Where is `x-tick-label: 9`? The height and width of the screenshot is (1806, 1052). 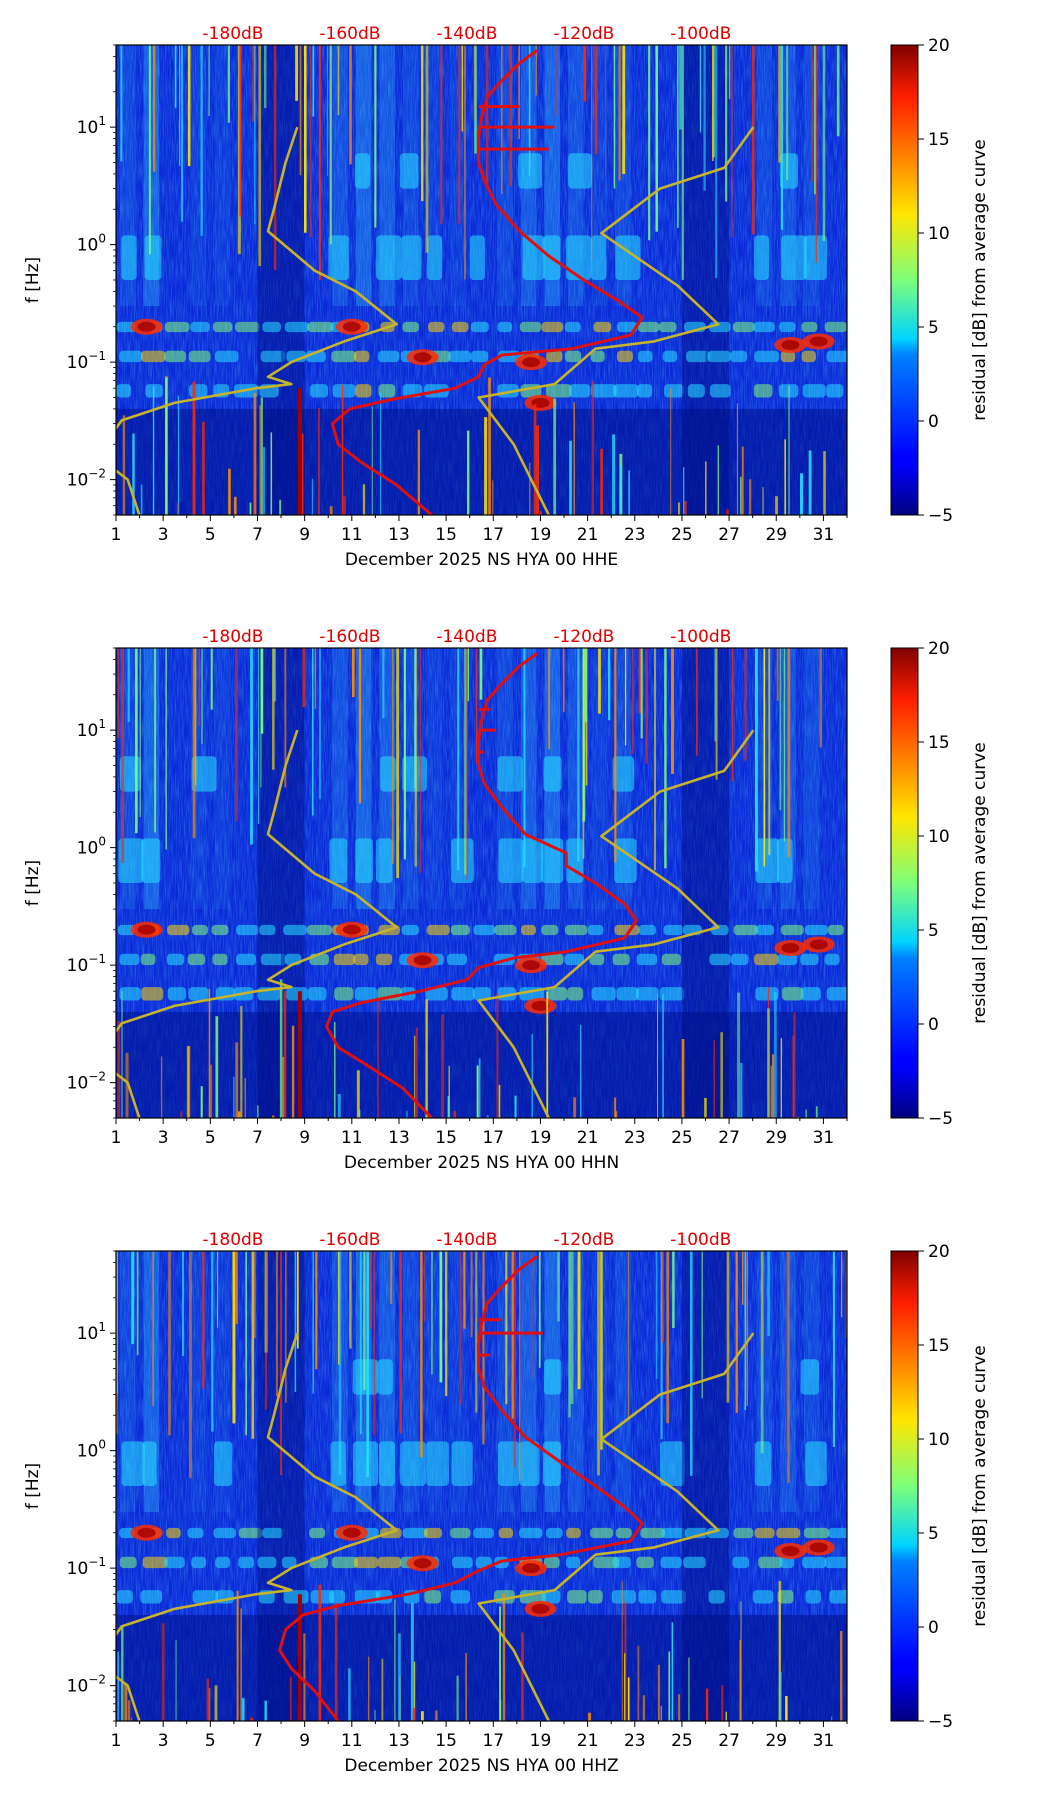 x-tick-label: 9 is located at coordinates (304, 1741).